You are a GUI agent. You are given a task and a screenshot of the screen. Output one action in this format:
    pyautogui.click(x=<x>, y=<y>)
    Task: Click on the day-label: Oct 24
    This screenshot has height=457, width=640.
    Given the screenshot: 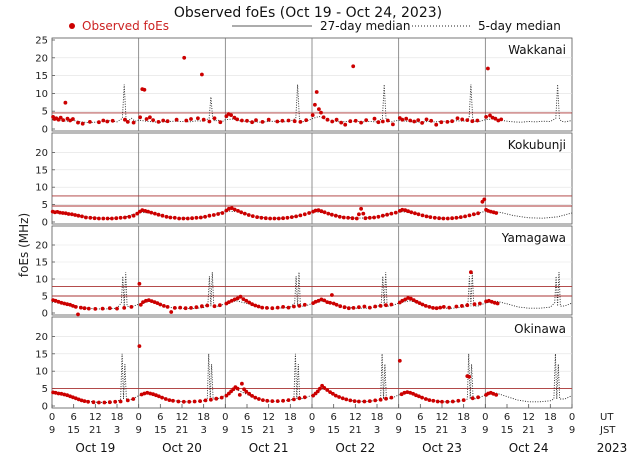 What is the action you would take?
    pyautogui.click(x=529, y=448)
    